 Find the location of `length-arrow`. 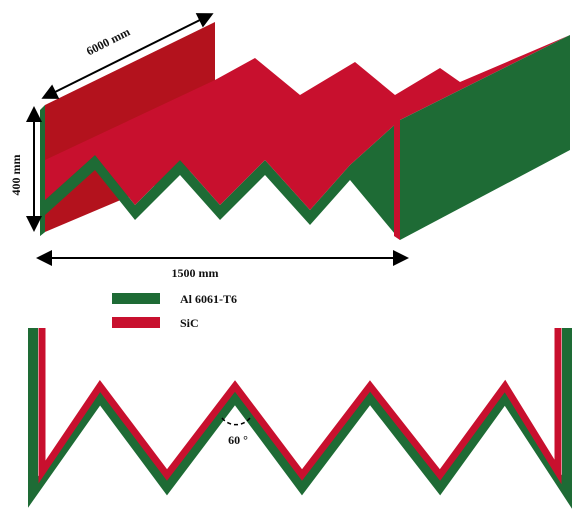

length-arrow is located at coordinates (127, 56).